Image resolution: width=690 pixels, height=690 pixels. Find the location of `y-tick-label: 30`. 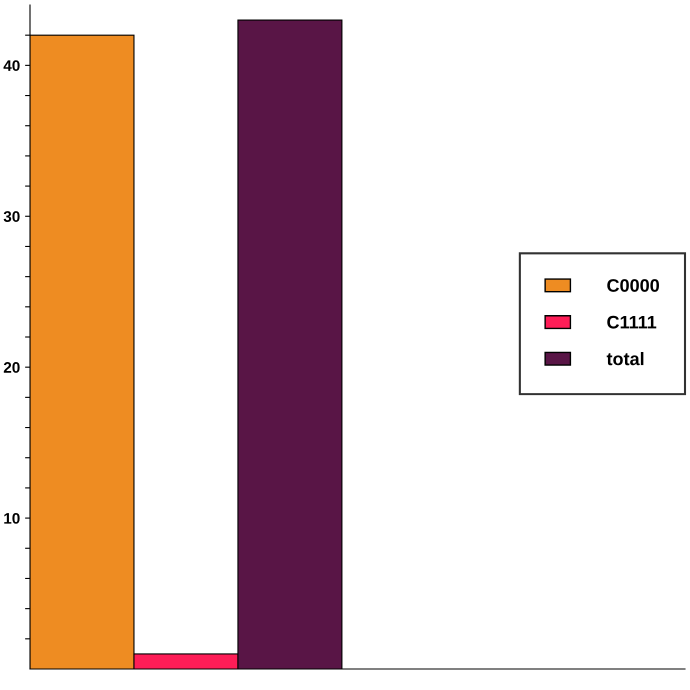

y-tick-label: 30 is located at coordinates (12, 216).